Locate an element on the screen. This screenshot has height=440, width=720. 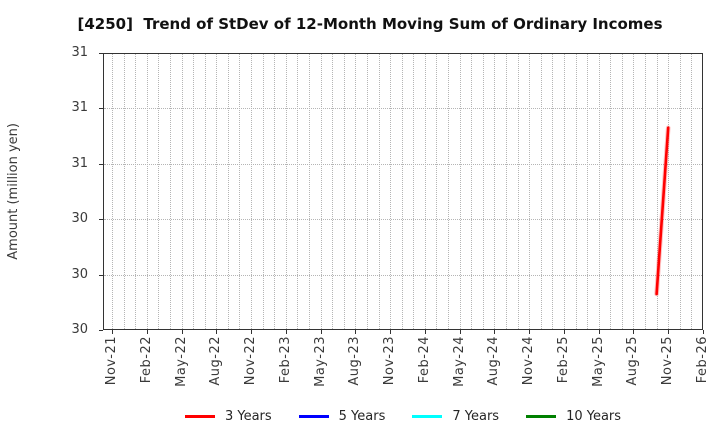
legend-label: 3 Years is located at coordinates (248, 416).